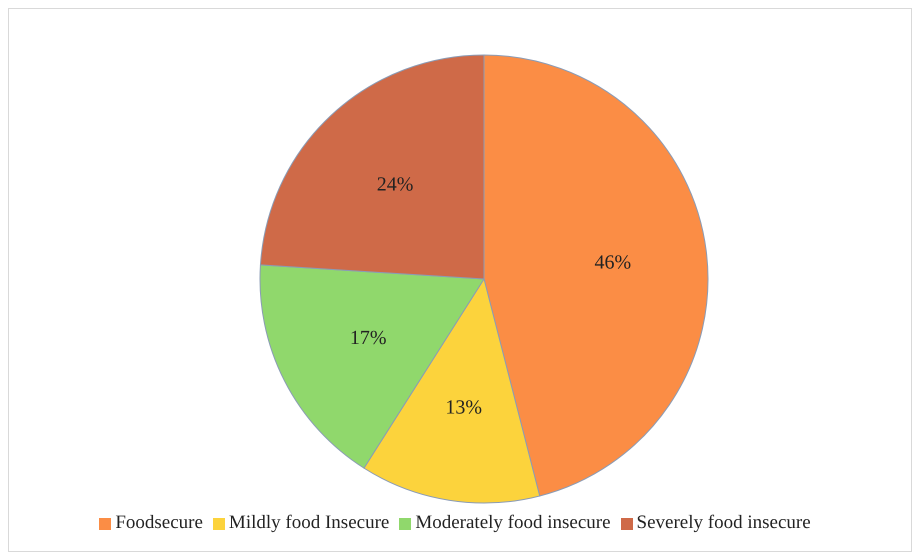 The height and width of the screenshot is (560, 920). Describe the element at coordinates (309, 522) in the screenshot. I see `legend-label: Mildly food Insecure` at that location.